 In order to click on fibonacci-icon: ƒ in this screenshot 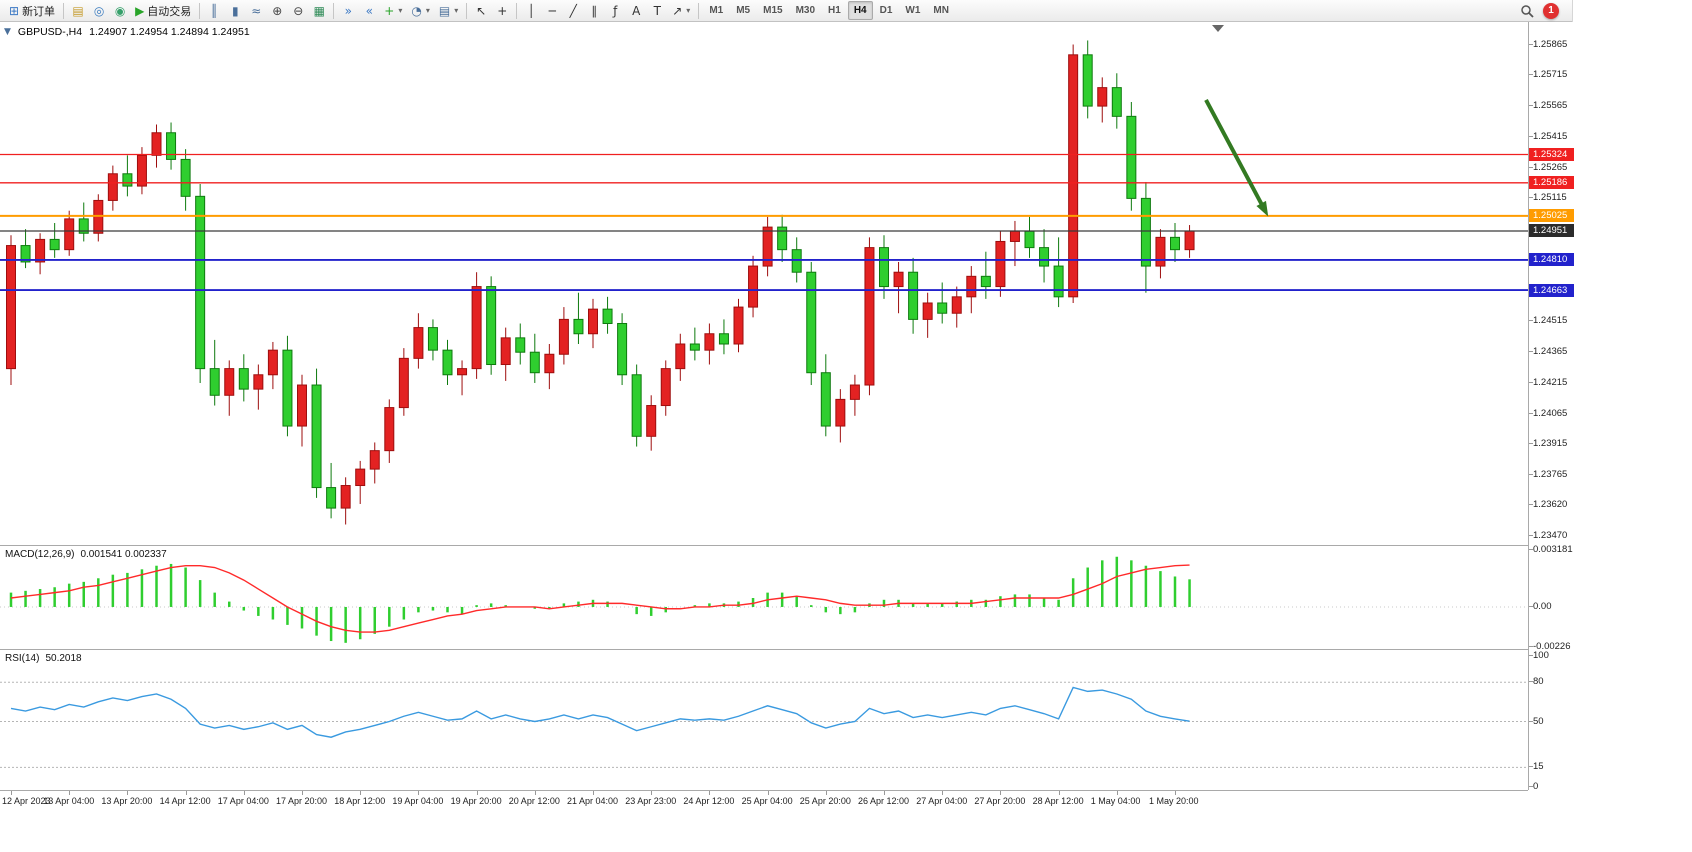, I will do `click(615, 10)`.